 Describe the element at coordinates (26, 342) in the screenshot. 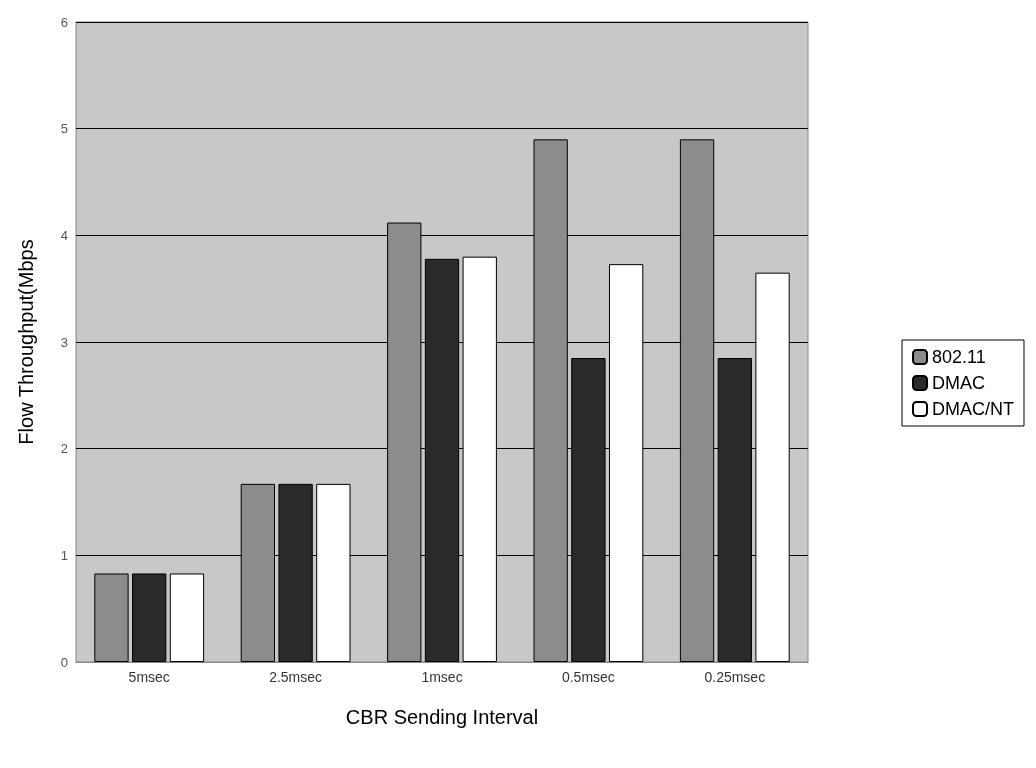

I see `y-axis-title: Flow Throughput(Mbps` at that location.